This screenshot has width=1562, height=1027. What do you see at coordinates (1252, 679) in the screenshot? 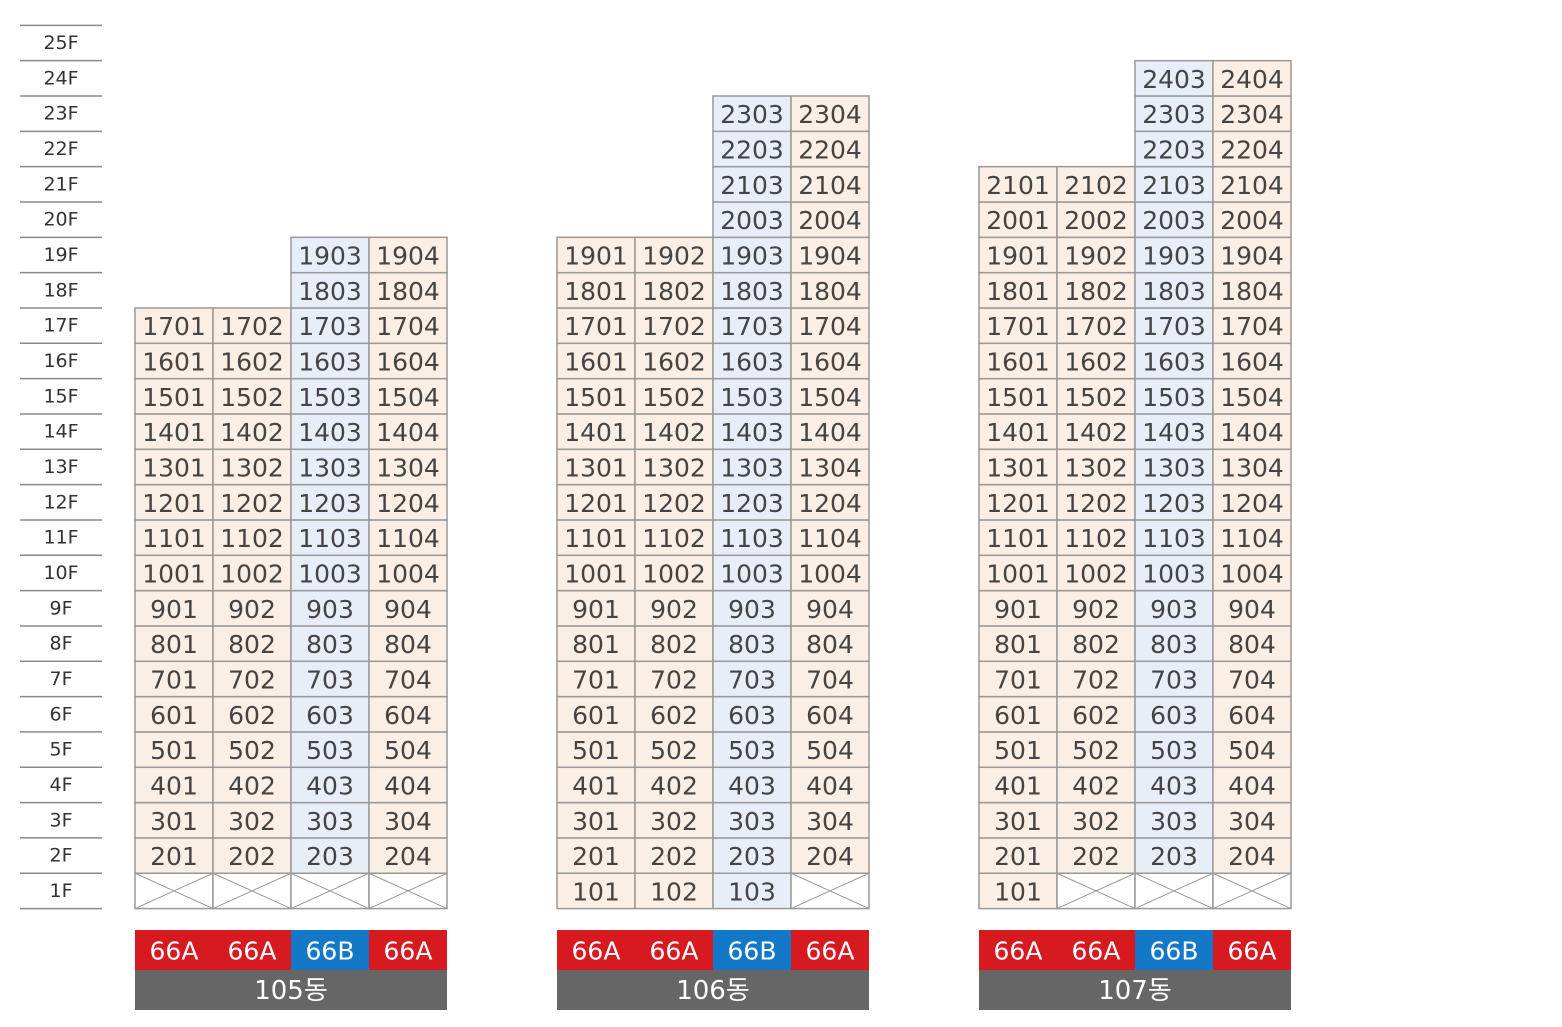
I see `unit-number: 704` at bounding box center [1252, 679].